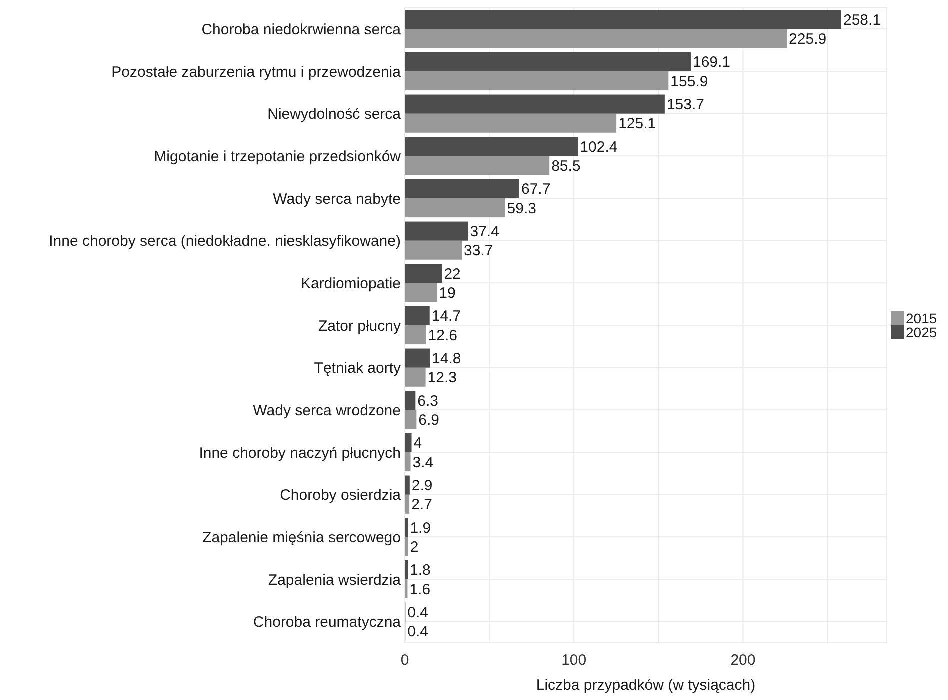  I want to click on data-label: 33.7, so click(479, 251).